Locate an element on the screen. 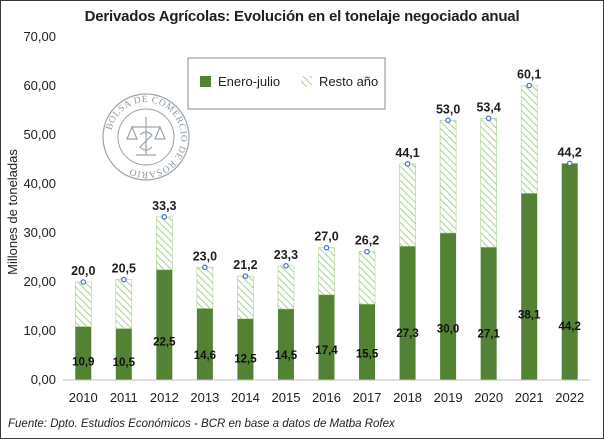 Image resolution: width=604 pixels, height=439 pixels. total-label-2013: 23,0 is located at coordinates (205, 256).